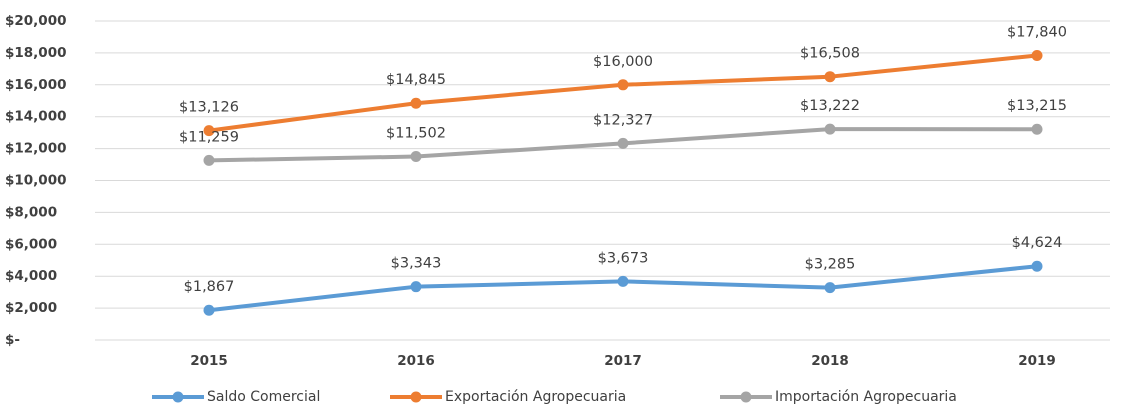 The height and width of the screenshot is (405, 1127). Describe the element at coordinates (209, 287) in the screenshot. I see `data-label: $1,867` at that location.